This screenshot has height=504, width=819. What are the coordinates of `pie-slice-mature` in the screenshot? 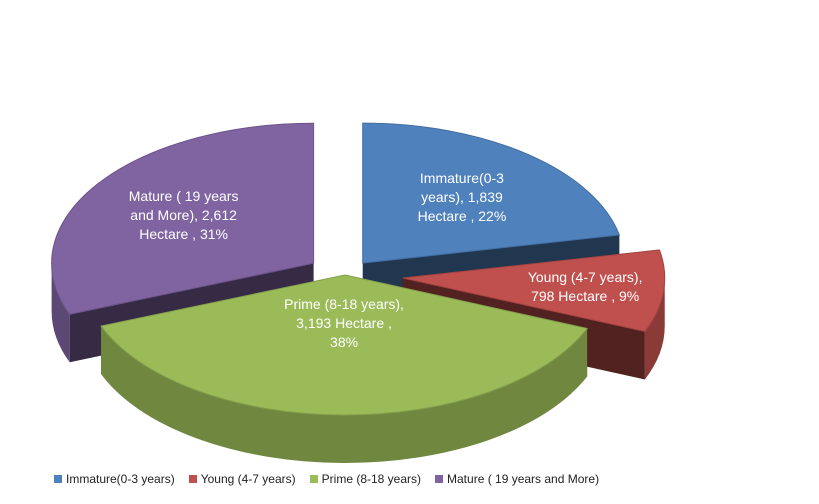 It's located at (183, 218).